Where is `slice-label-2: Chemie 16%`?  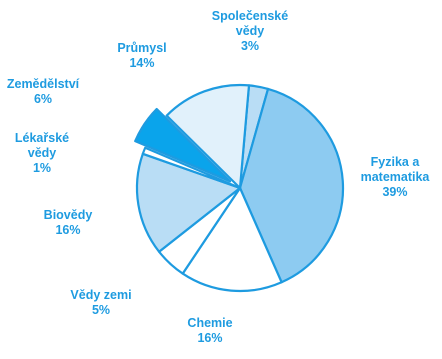 slice-label-2: Chemie 16% is located at coordinates (209, 330).